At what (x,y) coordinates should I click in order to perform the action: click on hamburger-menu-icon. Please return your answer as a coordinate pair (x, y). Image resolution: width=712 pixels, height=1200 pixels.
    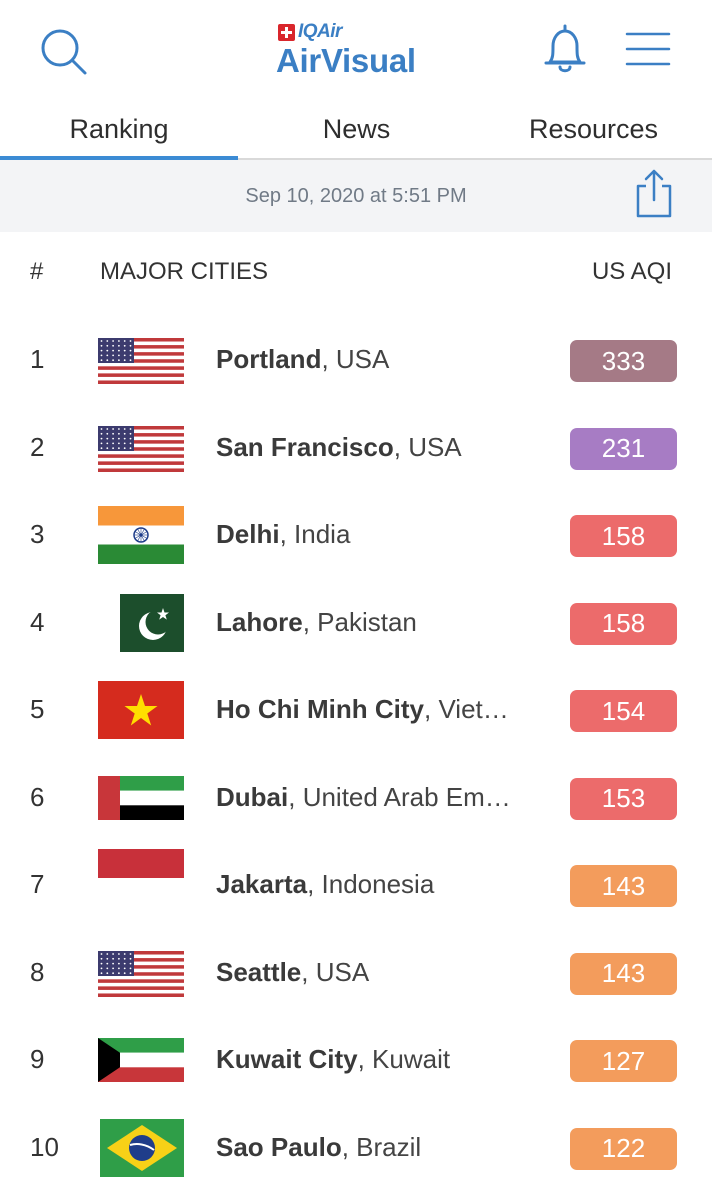
    Looking at the image, I should click on (648, 49).